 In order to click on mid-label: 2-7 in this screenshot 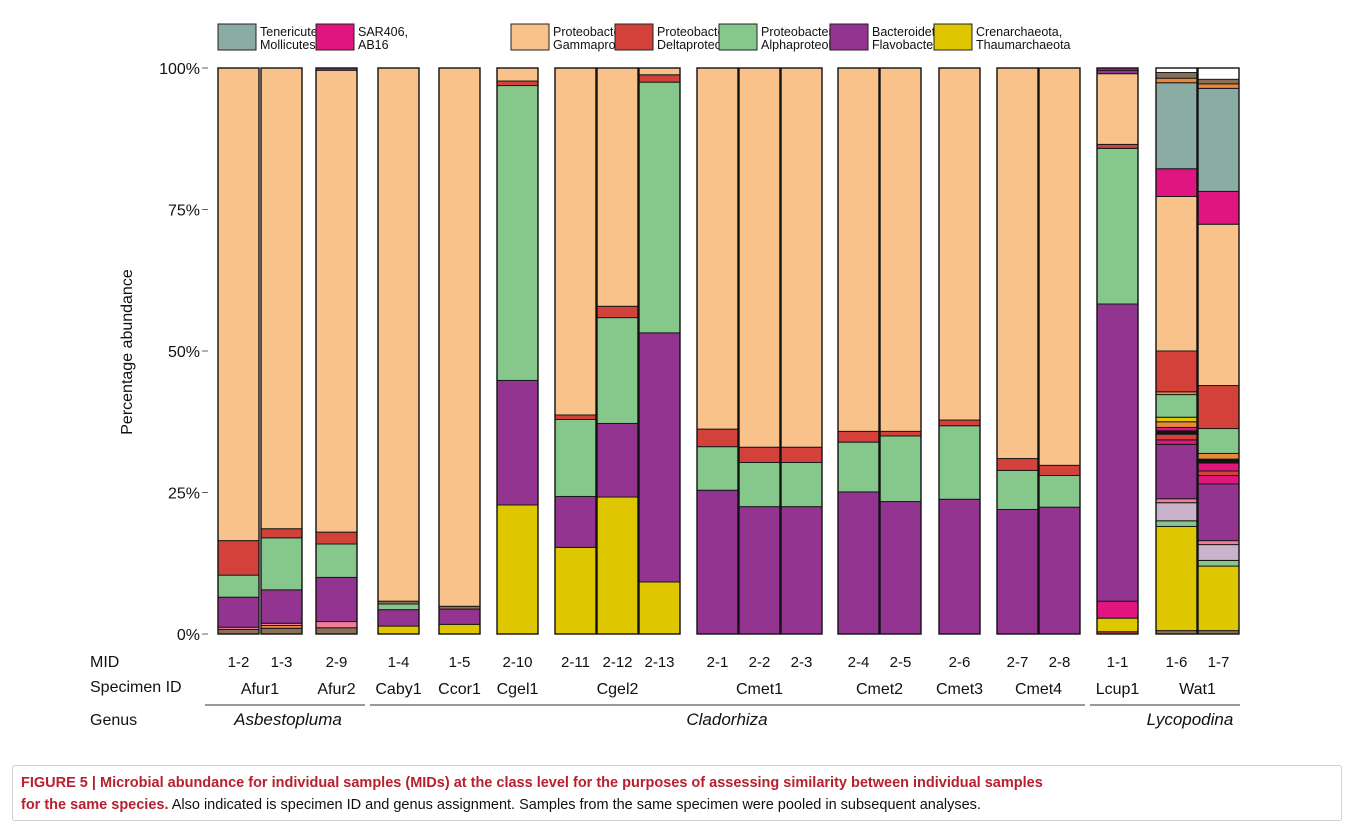, I will do `click(1018, 662)`.